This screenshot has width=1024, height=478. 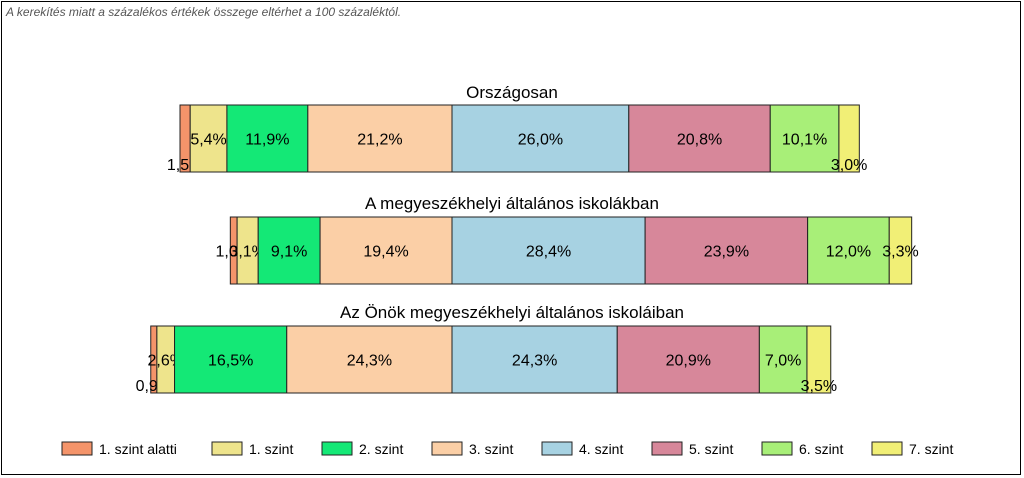 What do you see at coordinates (247, 252) in the screenshot?
I see `value-label: 3,1%` at bounding box center [247, 252].